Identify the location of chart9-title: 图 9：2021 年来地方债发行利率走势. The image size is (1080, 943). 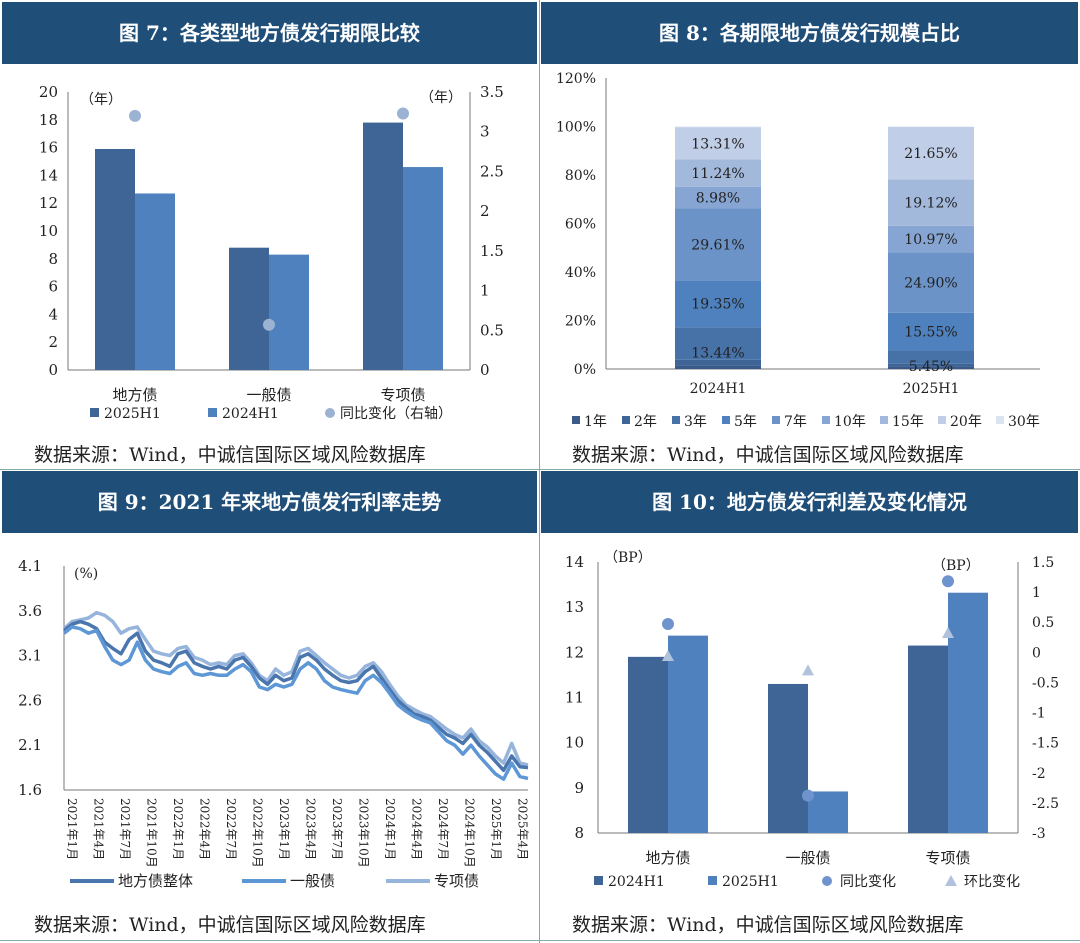
(269, 502).